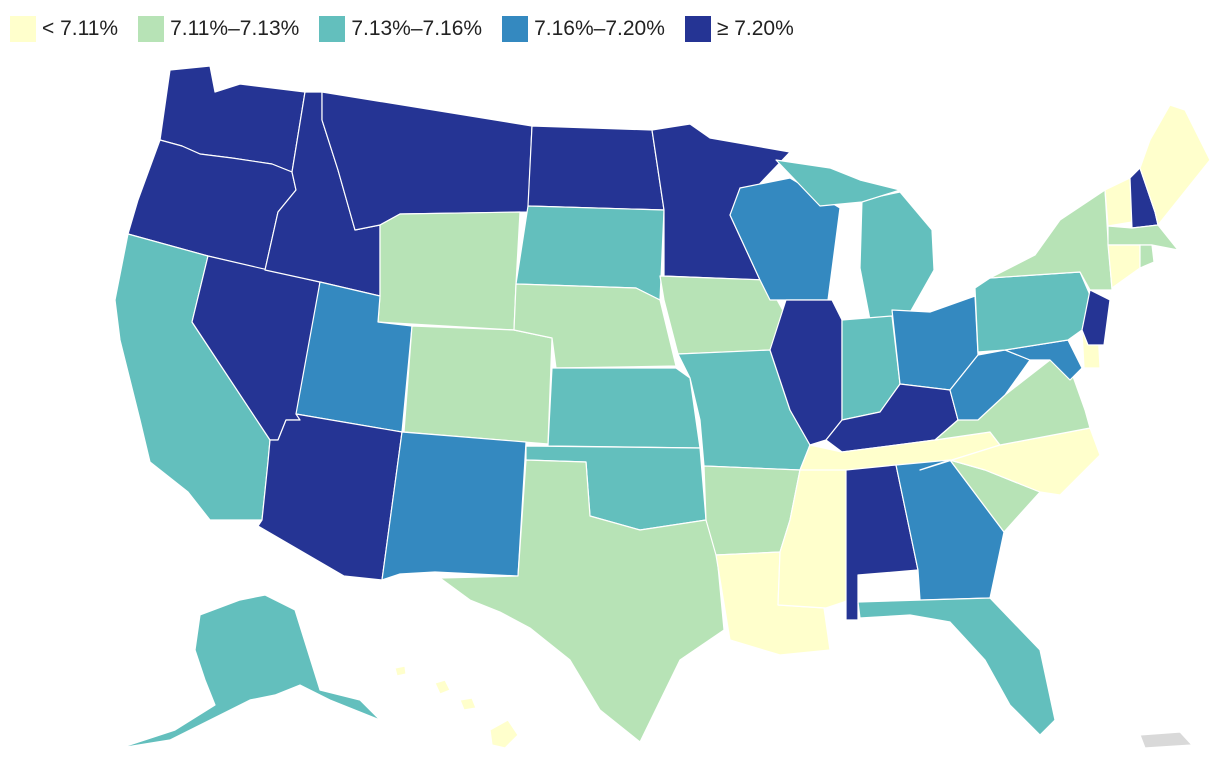 The image size is (1220, 768). Describe the element at coordinates (990, 385) in the screenshot. I see `state-wv` at that location.